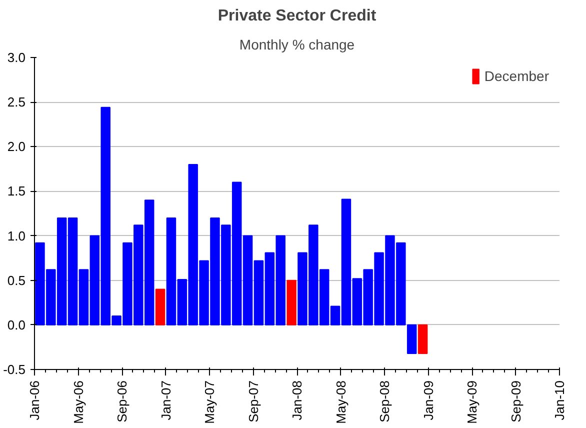 The width and height of the screenshot is (586, 428). What do you see at coordinates (384, 401) in the screenshot?
I see `x-tick-label: Sep-08` at bounding box center [384, 401].